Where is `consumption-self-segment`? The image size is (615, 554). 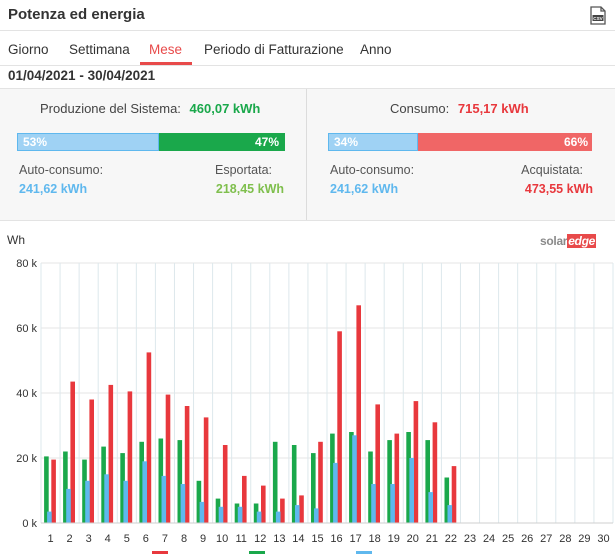 consumption-self-segment is located at coordinates (373, 142).